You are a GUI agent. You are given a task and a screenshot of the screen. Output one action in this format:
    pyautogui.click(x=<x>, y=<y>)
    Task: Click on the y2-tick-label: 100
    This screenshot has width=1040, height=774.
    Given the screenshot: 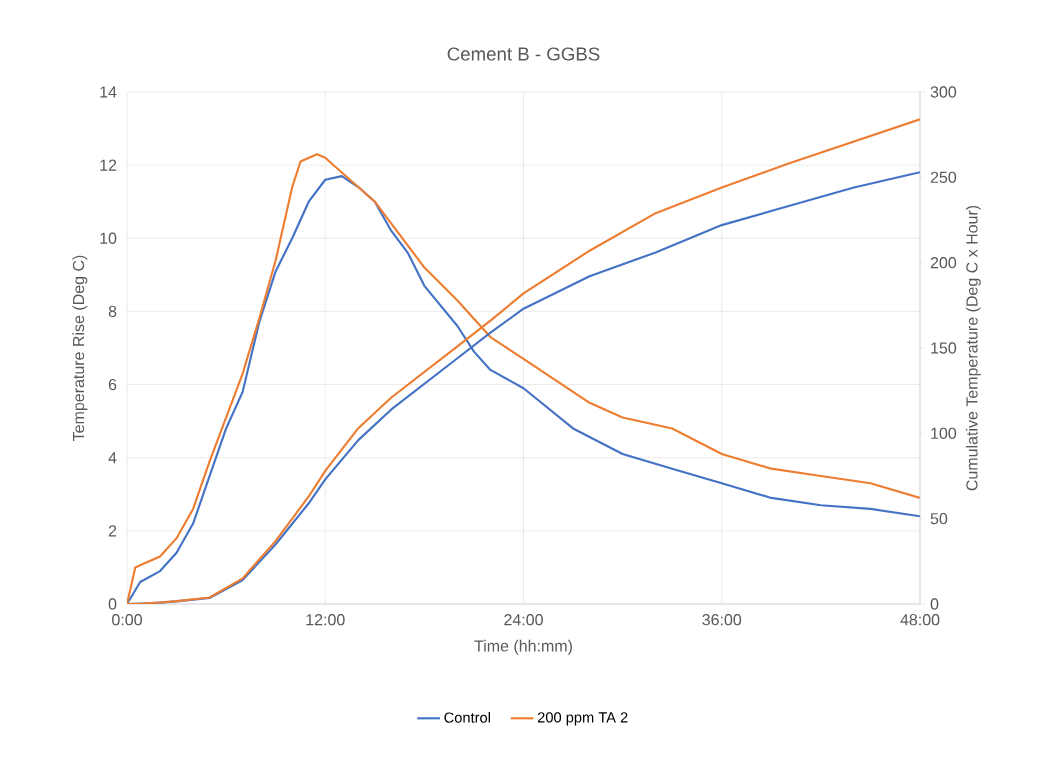 What is the action you would take?
    pyautogui.click(x=944, y=433)
    